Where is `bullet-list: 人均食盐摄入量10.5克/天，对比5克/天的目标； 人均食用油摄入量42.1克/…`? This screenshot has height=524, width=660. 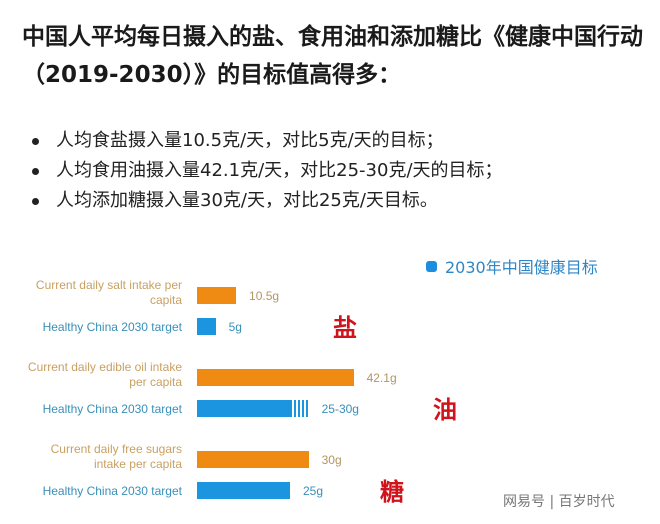
bullet-list: 人均食盐摄入量10.5克/天，对比5克/天的目标； 人均食用油摄入量42.1克/… is located at coordinates (266, 171).